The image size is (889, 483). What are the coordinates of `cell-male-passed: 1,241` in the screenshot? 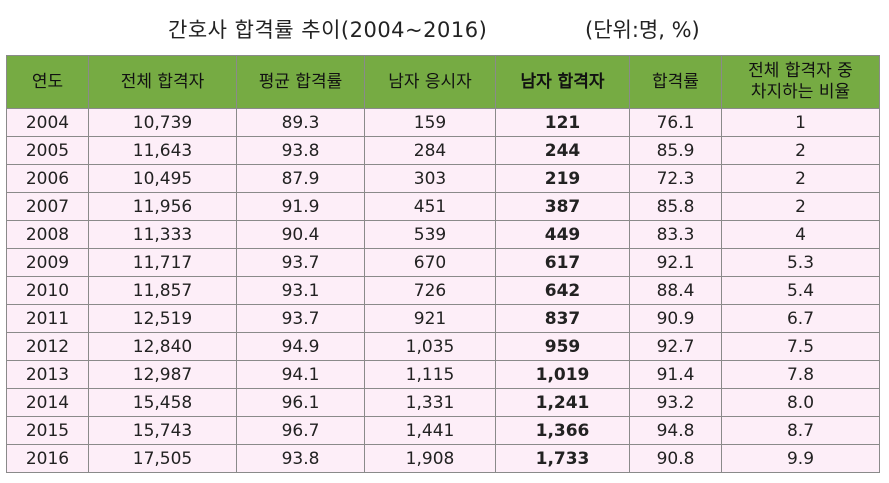 It's located at (562, 402).